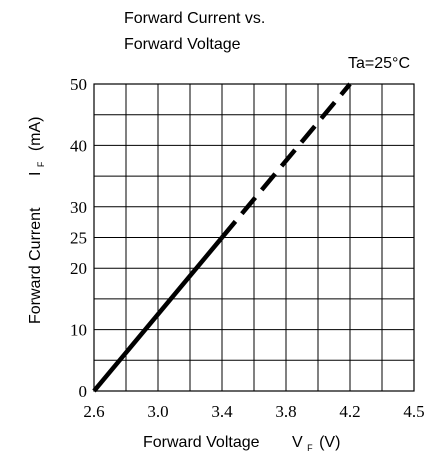  I want to click on series-line-solid, so click(158, 314).